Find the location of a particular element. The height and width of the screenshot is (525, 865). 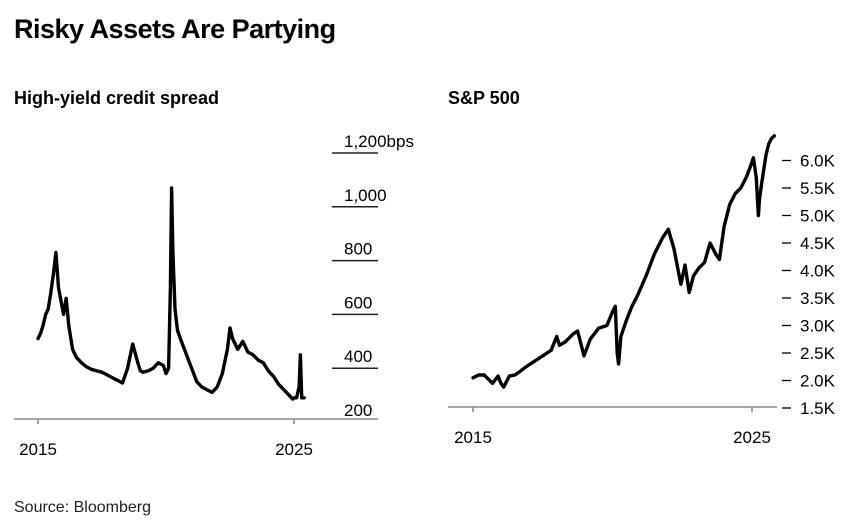

credit-spread-title: High-yield credit spread is located at coordinates (116, 98).